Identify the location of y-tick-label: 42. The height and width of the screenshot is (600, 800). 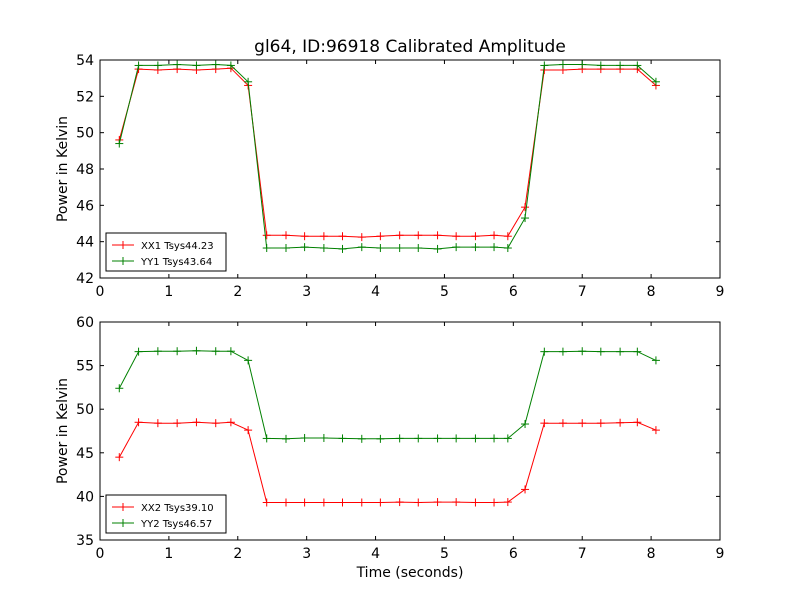
(85, 279).